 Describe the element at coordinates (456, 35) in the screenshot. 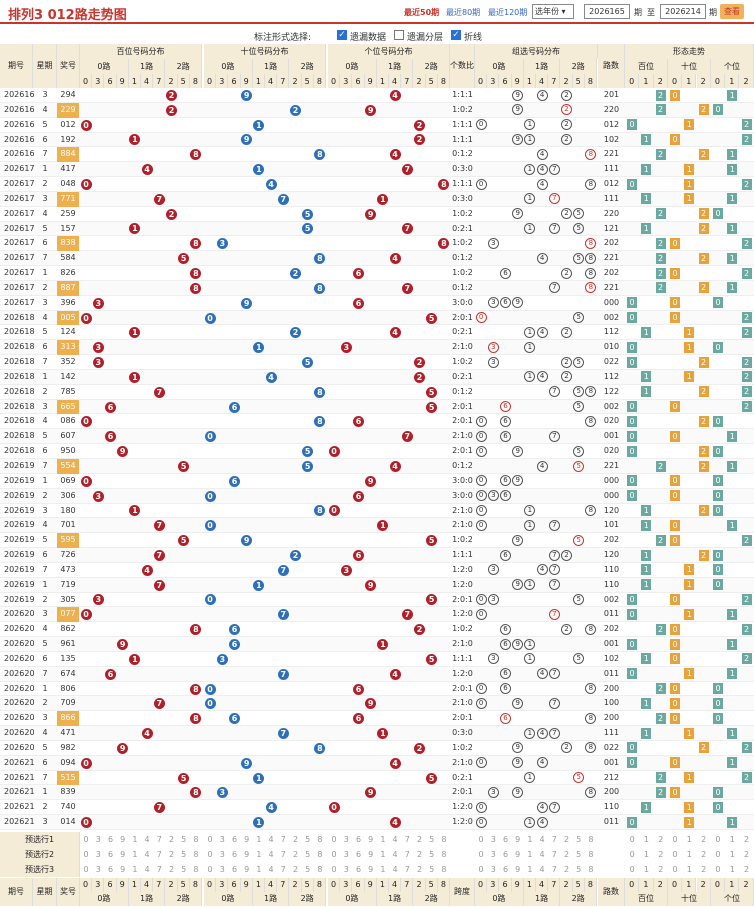

I see `option-checkbox-line: ✓` at that location.